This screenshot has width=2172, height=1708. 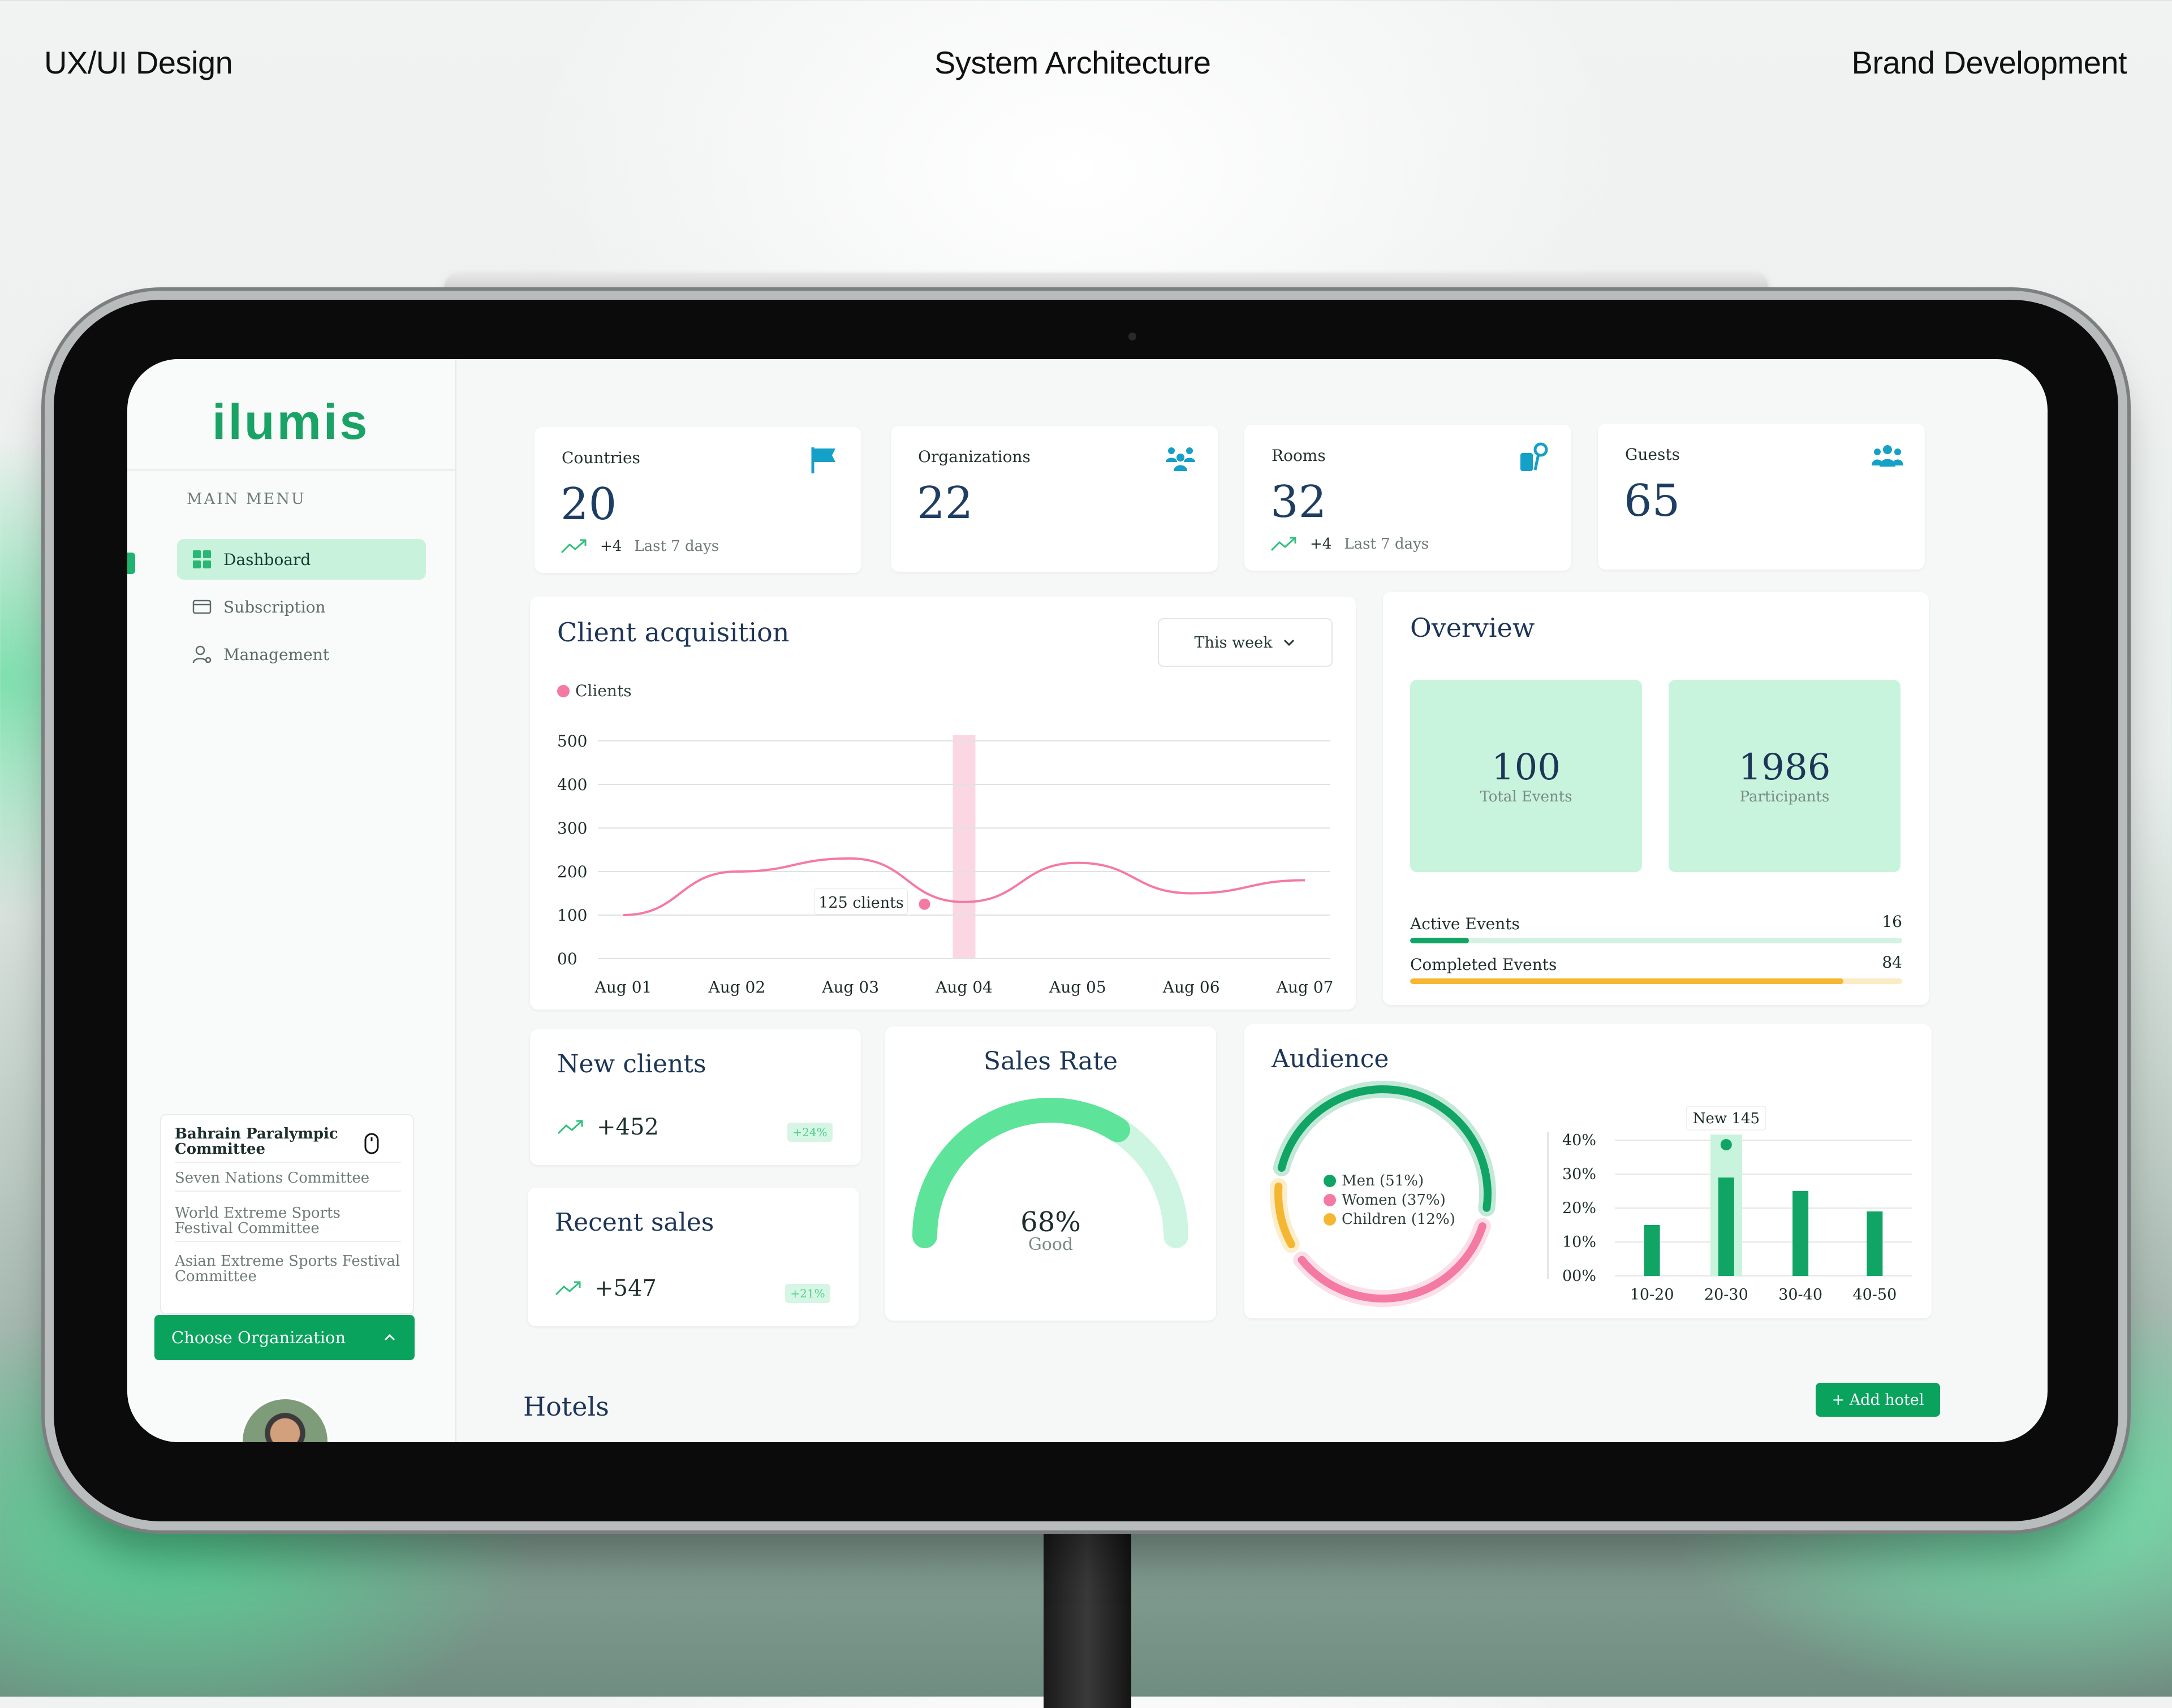 I want to click on sidebar-item-management: Management, so click(x=301, y=654).